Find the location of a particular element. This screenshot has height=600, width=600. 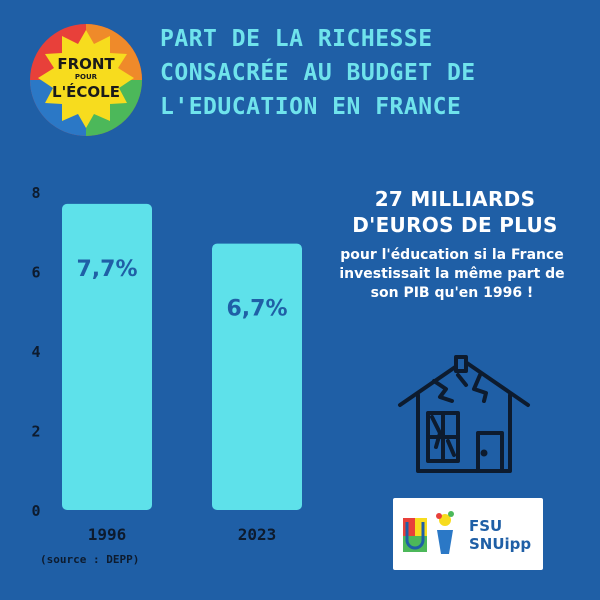

title-line-1: PART DE LA RICHESSE is located at coordinates (296, 39).